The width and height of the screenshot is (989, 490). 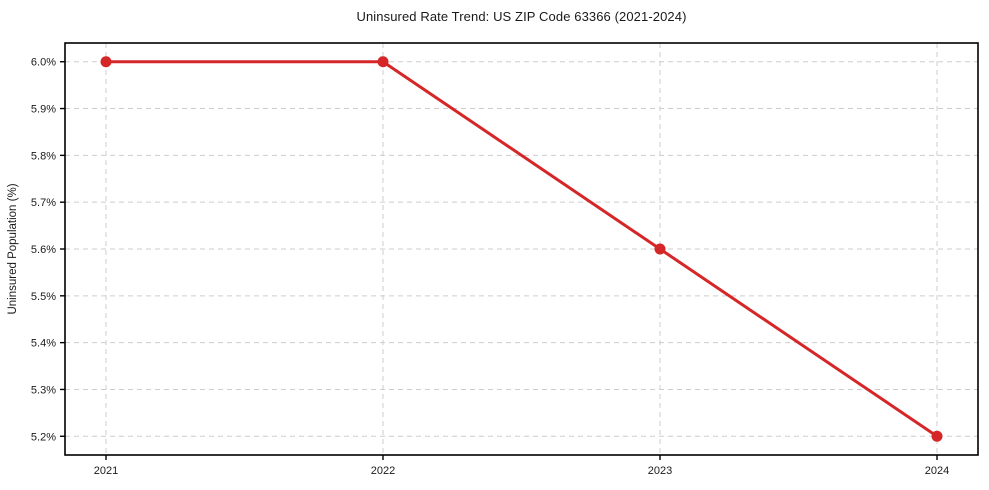 What do you see at coordinates (43, 250) in the screenshot?
I see `y-tick-label: 5.6%` at bounding box center [43, 250].